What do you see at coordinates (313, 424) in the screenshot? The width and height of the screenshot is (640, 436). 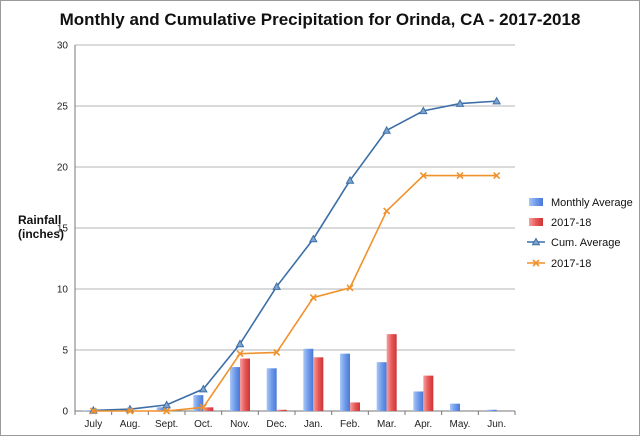 I see `x-tick-label: Jan.` at bounding box center [313, 424].